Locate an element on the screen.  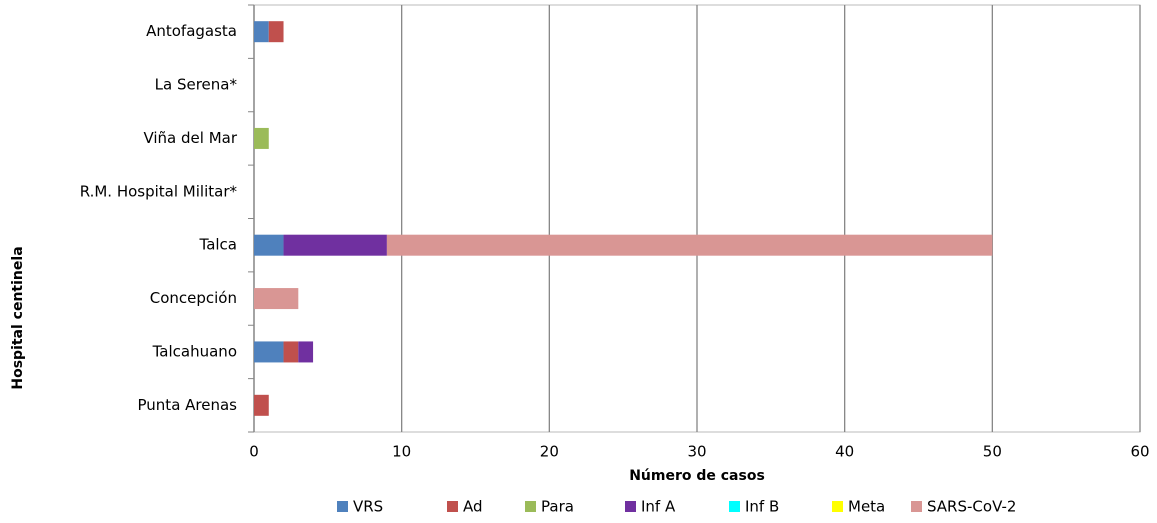
y-tick-label: Talcahuano is located at coordinates (194, 351).